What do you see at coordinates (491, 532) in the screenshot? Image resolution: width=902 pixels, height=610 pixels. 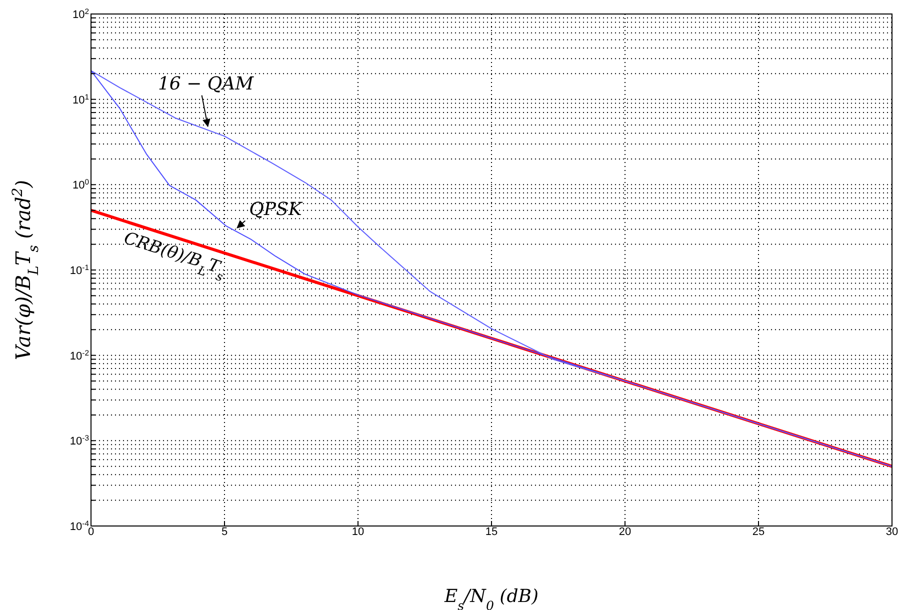 I see `x-tick-label: 15` at bounding box center [491, 532].